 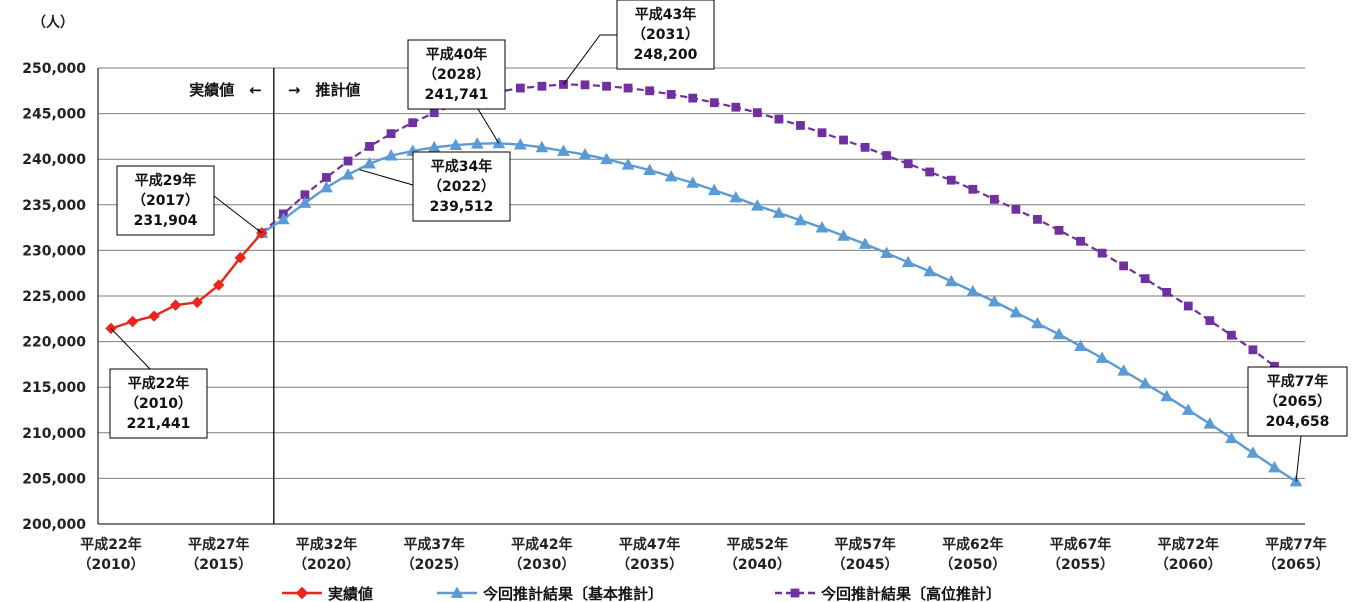 I want to click on x-tick-year-label: （2040）, so click(x=757, y=565).